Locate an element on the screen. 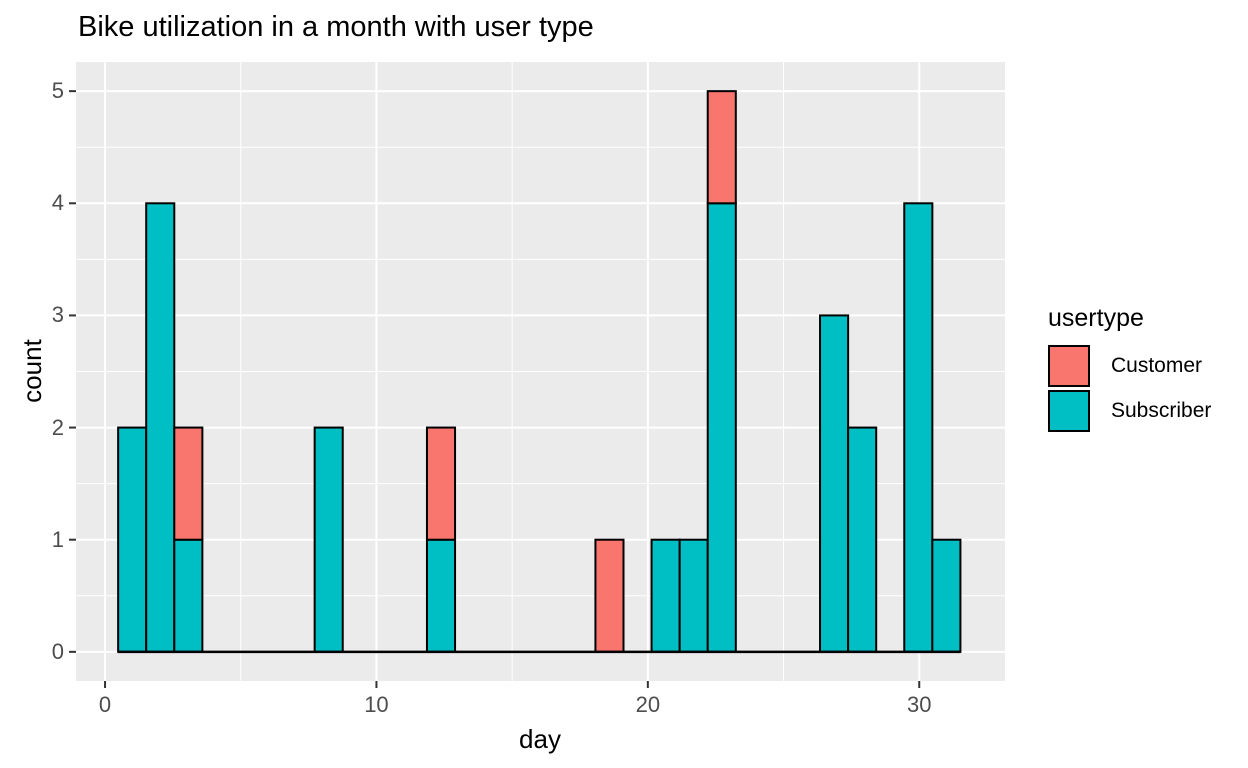 The height and width of the screenshot is (768, 1248). x-tick-label: 30 is located at coordinates (919, 704).